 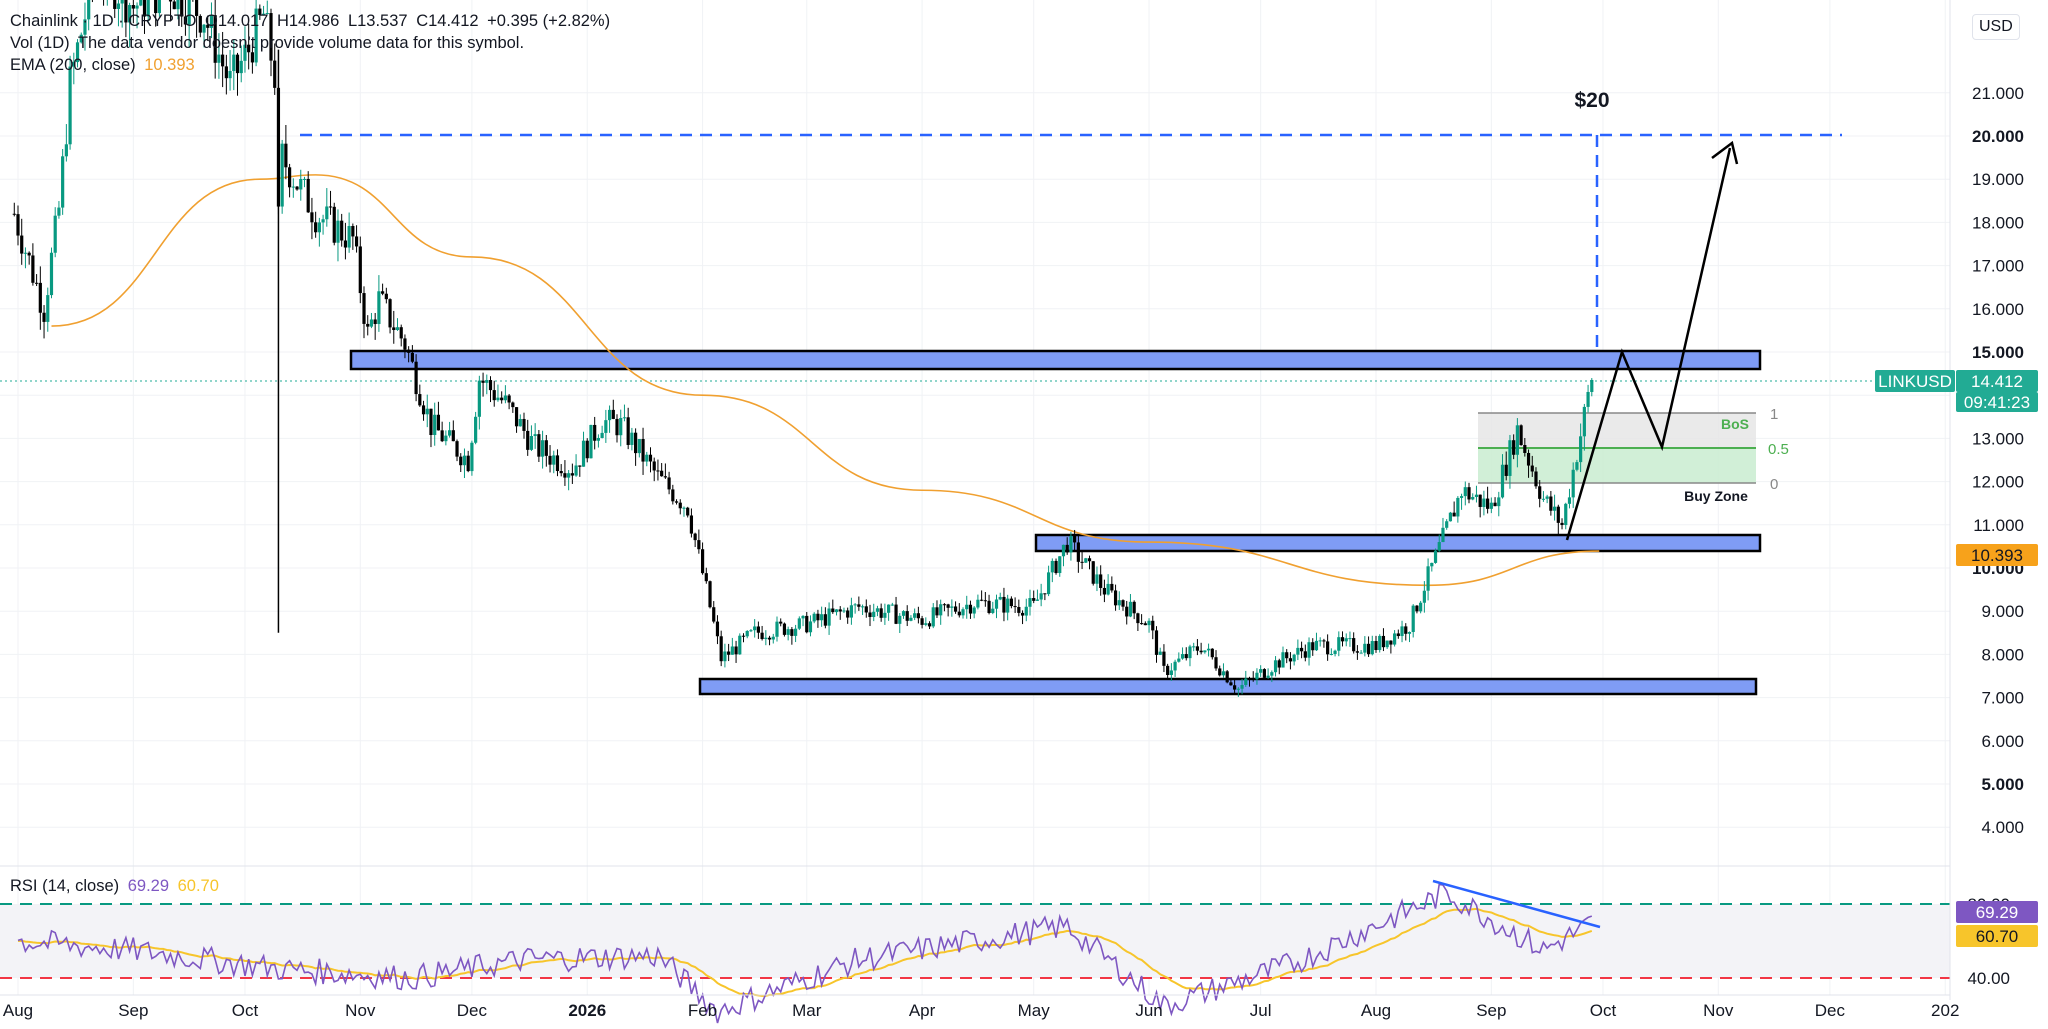 What do you see at coordinates (237, 21) in the screenshot?
I see `ohlc-open: O14.017` at bounding box center [237, 21].